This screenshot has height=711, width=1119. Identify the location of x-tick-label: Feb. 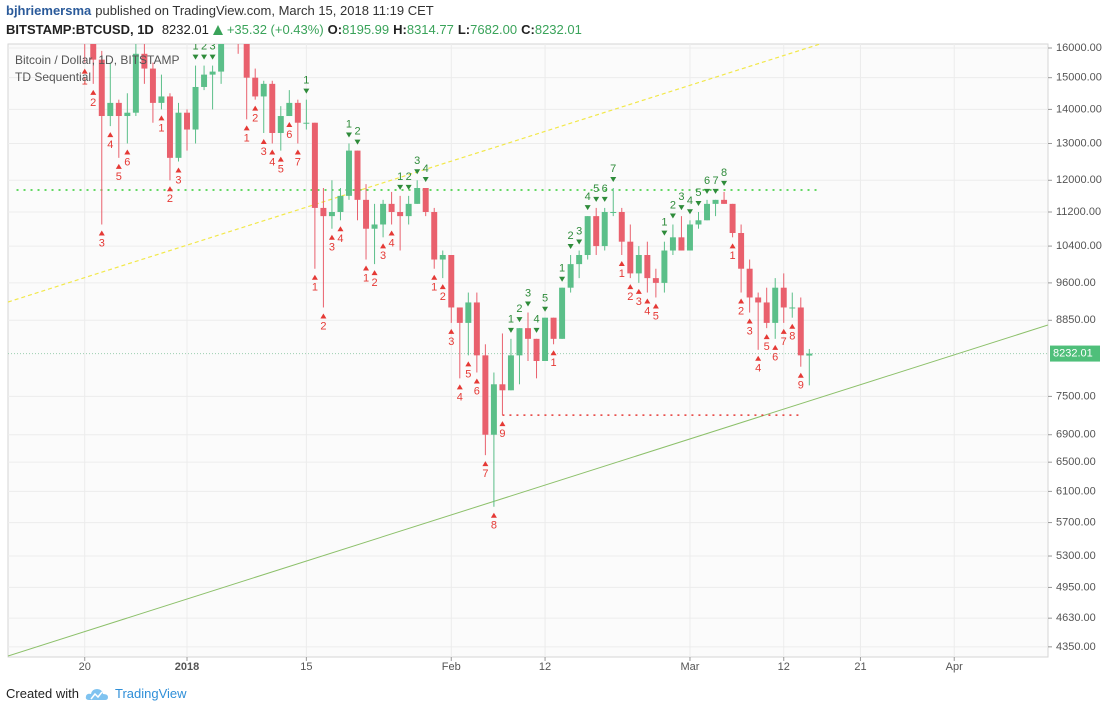
(451, 667).